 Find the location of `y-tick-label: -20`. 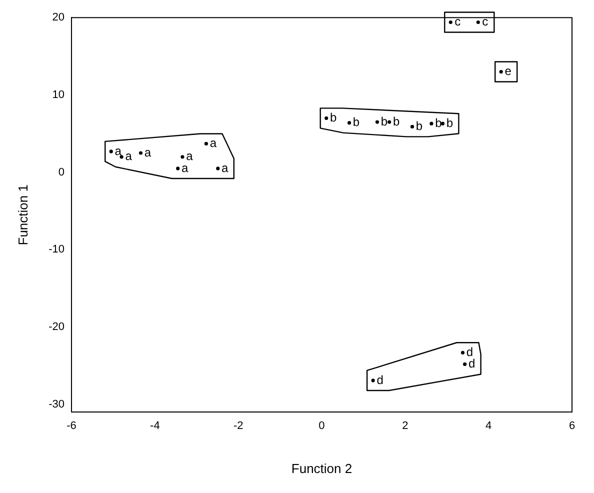

y-tick-label: -20 is located at coordinates (56, 327).